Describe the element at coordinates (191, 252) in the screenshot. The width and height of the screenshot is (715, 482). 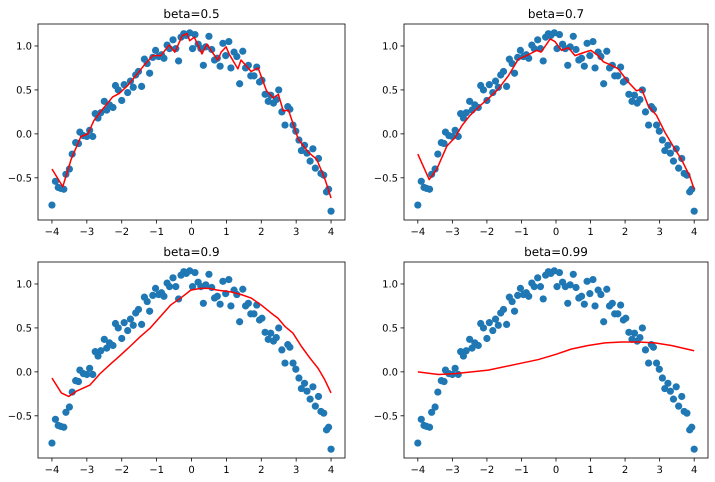
I see `chart-title: beta=0.9` at that location.